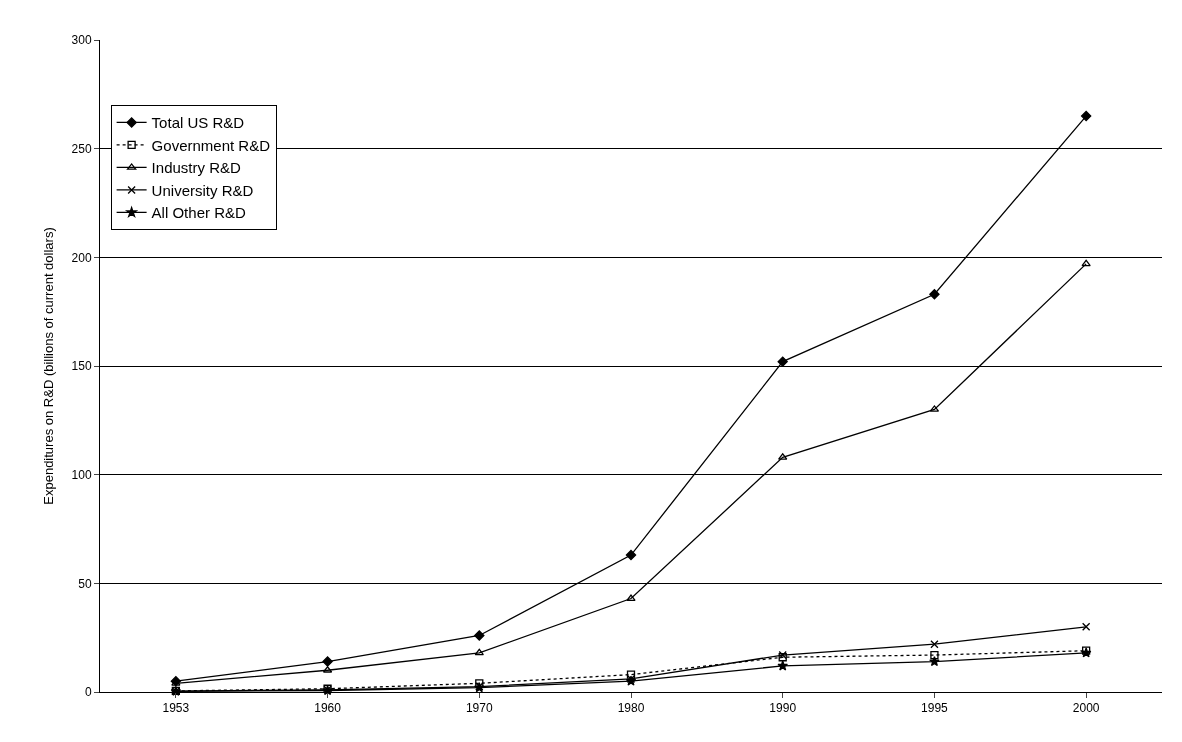 The height and width of the screenshot is (742, 1182). Describe the element at coordinates (81, 40) in the screenshot. I see `y-tick-label: 300` at that location.